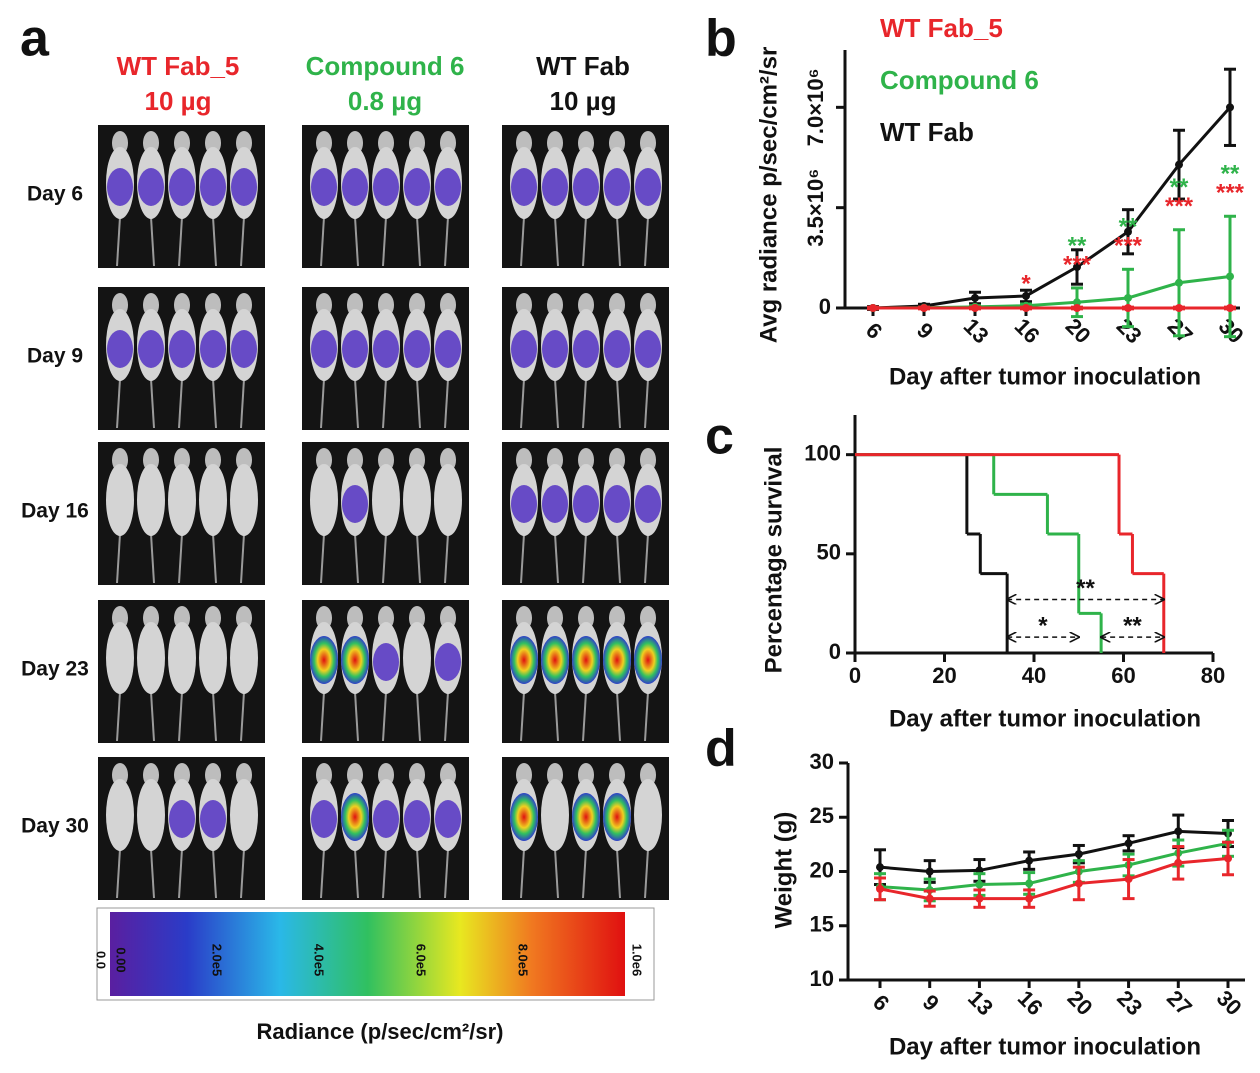 This screenshot has width=1260, height=1073. What do you see at coordinates (783, 870) in the screenshot?
I see `y-axis-label: Weight (g)` at bounding box center [783, 870].